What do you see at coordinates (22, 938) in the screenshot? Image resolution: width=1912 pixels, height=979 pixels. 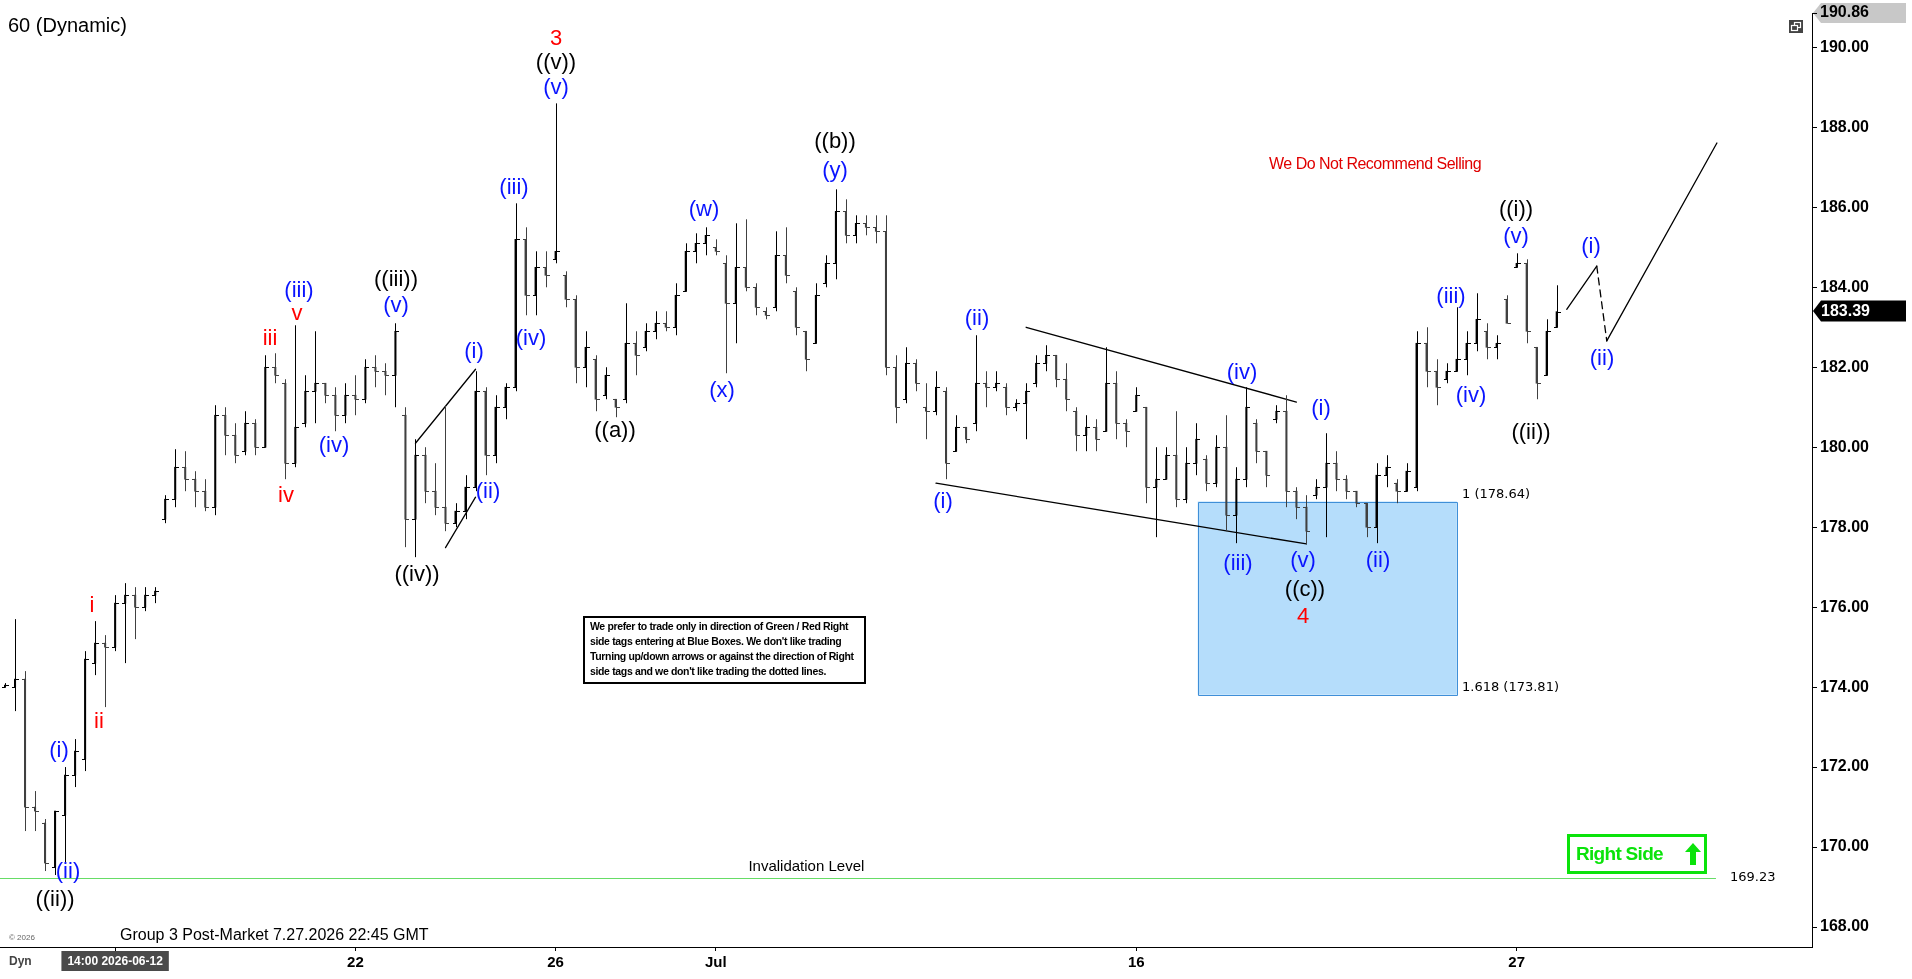 I see `annotation: © 2026` at bounding box center [22, 938].